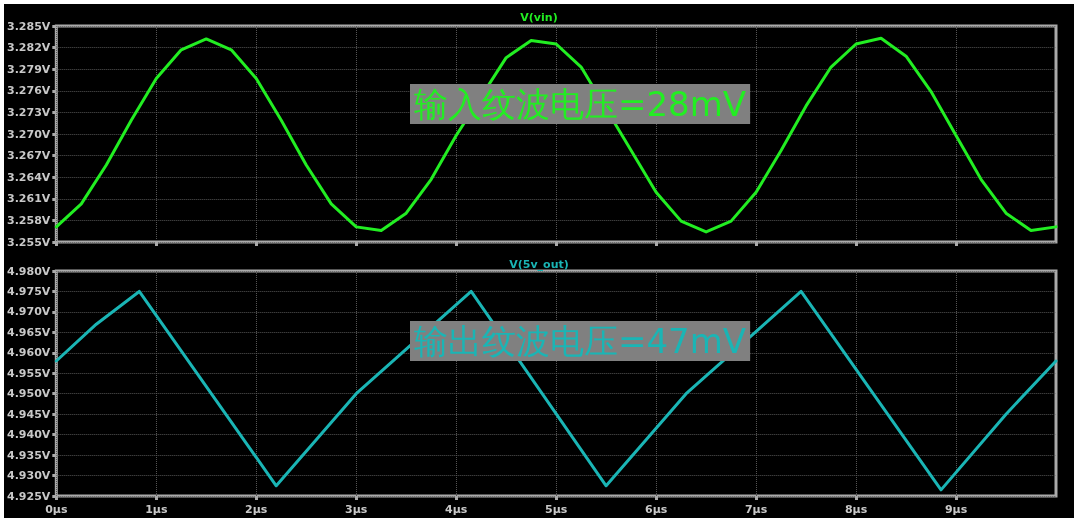 The width and height of the screenshot is (1080, 522). What do you see at coordinates (356, 509) in the screenshot?
I see `x-tick-label: 3µs` at bounding box center [356, 509].